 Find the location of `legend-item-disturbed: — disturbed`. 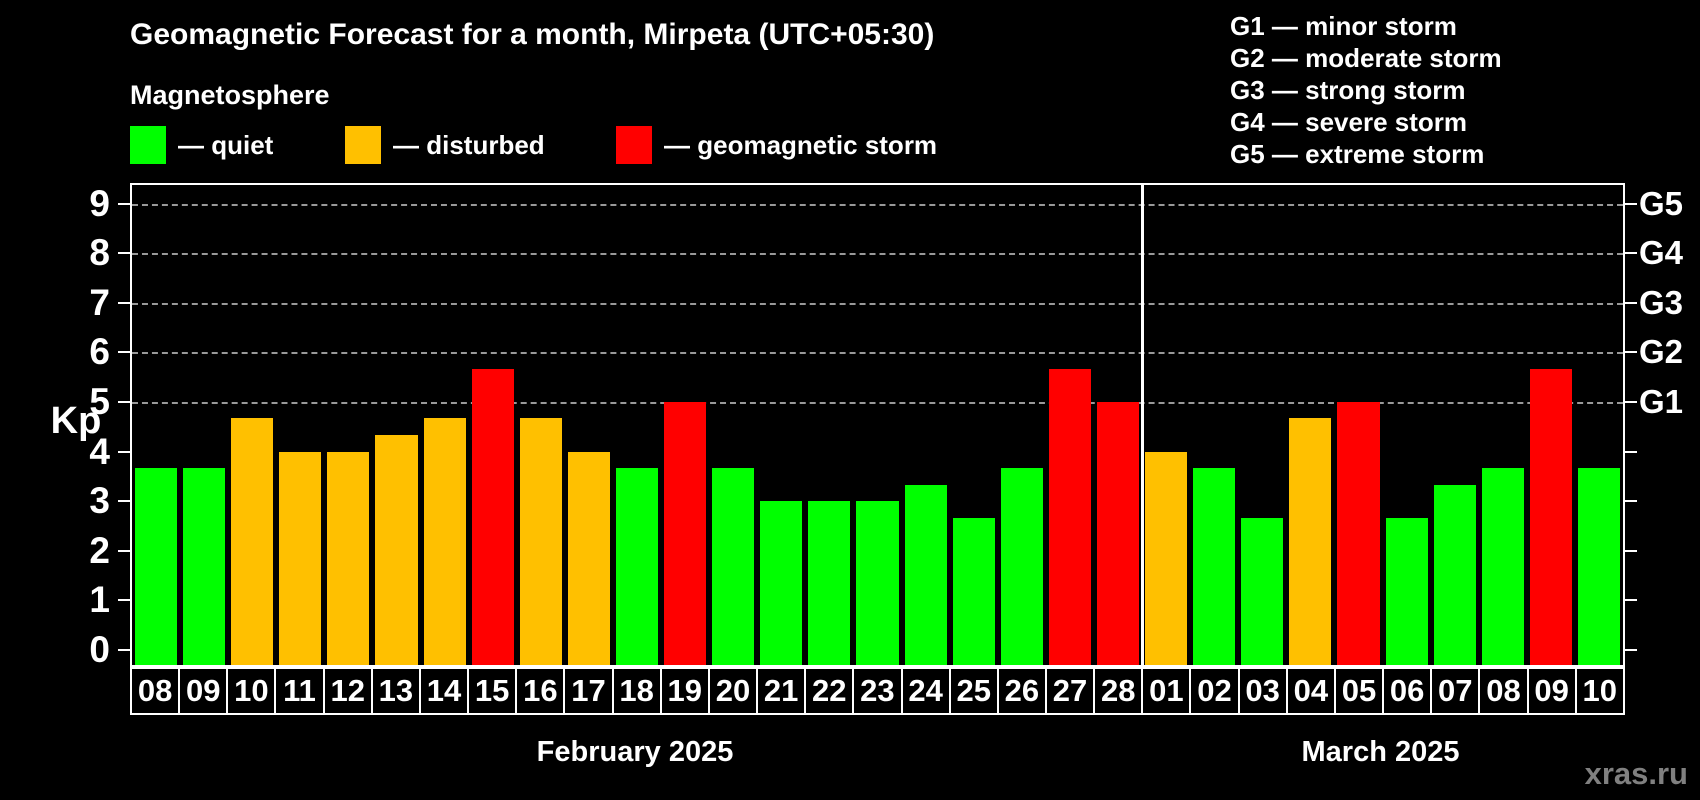

legend-item-disturbed: — disturbed is located at coordinates (445, 145).